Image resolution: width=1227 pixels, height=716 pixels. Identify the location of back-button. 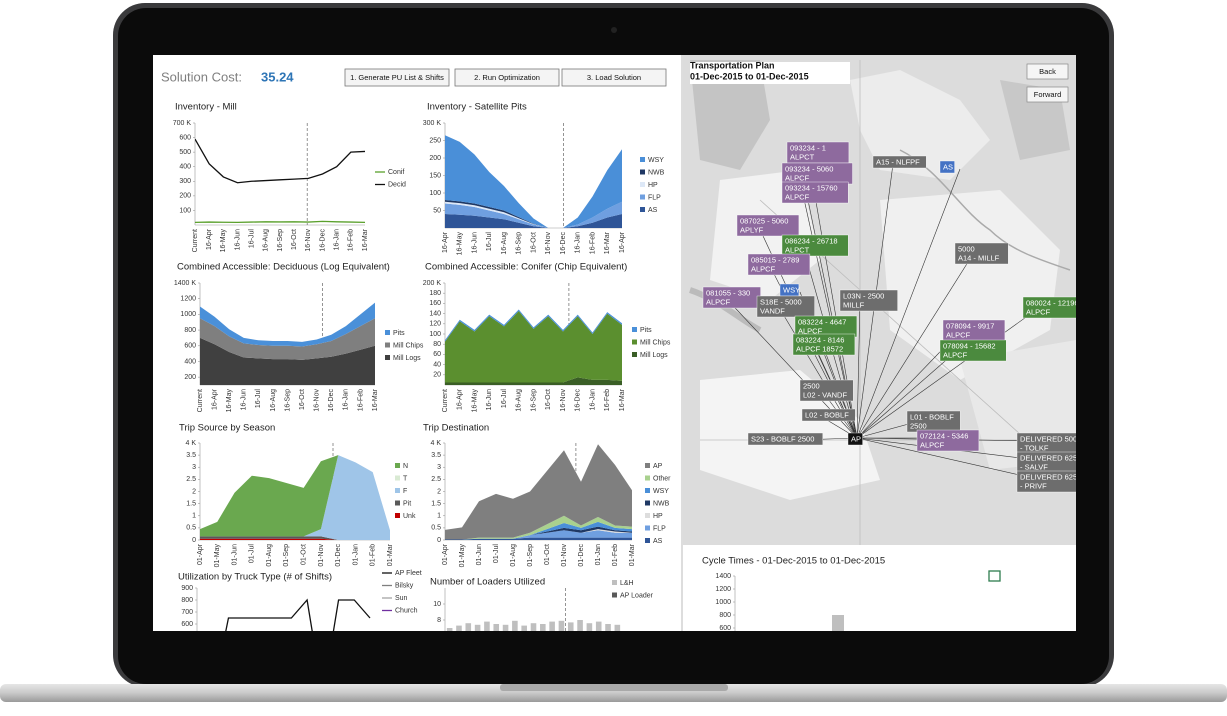
(1047, 71).